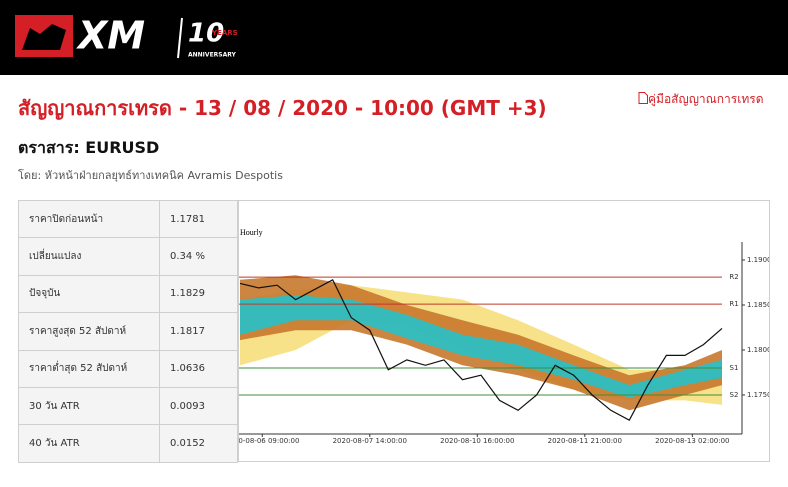 The width and height of the screenshot is (788, 487). Describe the element at coordinates (734, 395) in the screenshot. I see `level-label: S2` at that location.